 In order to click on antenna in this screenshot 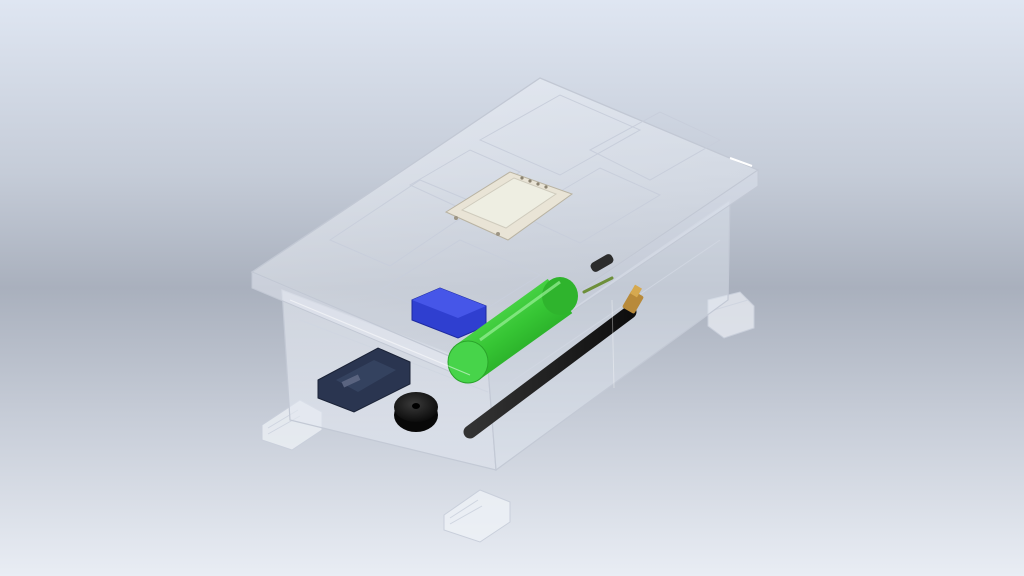, I will do `click(550, 372)`.